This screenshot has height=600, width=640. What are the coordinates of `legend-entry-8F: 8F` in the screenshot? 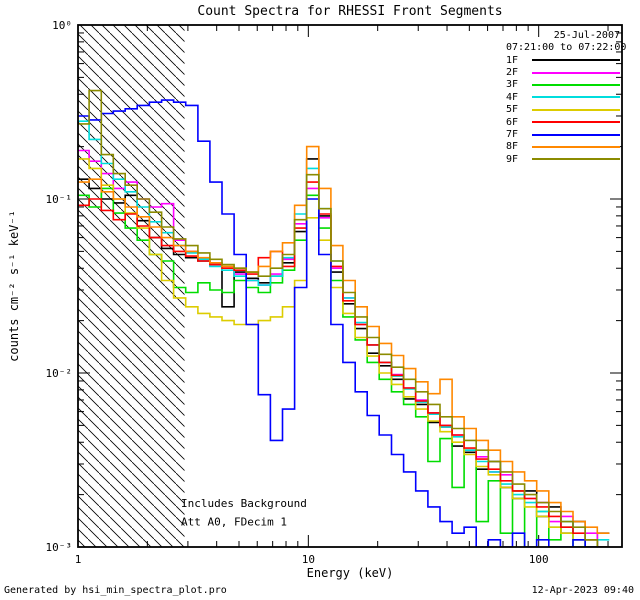 It's located at (563, 147).